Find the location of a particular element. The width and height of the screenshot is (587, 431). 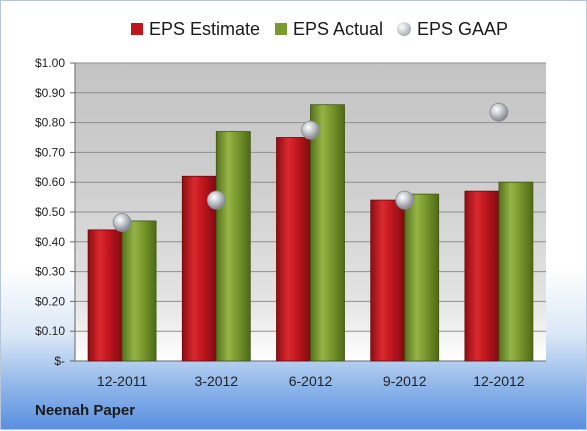

legend-item-eps-estimate: EPS Estimate is located at coordinates (195, 29).